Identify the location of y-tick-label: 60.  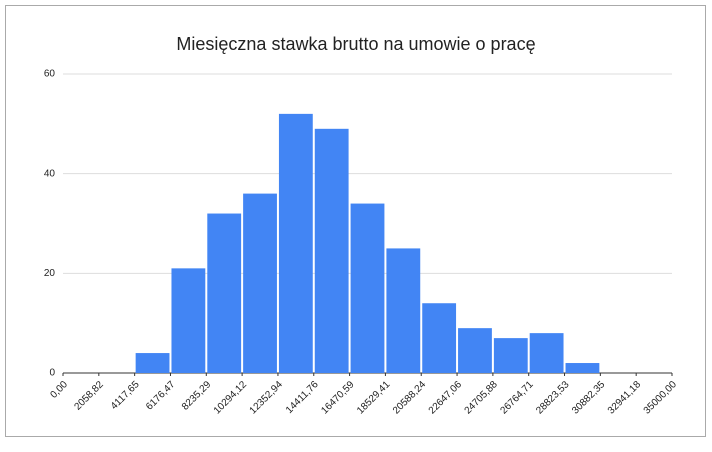
(50, 74).